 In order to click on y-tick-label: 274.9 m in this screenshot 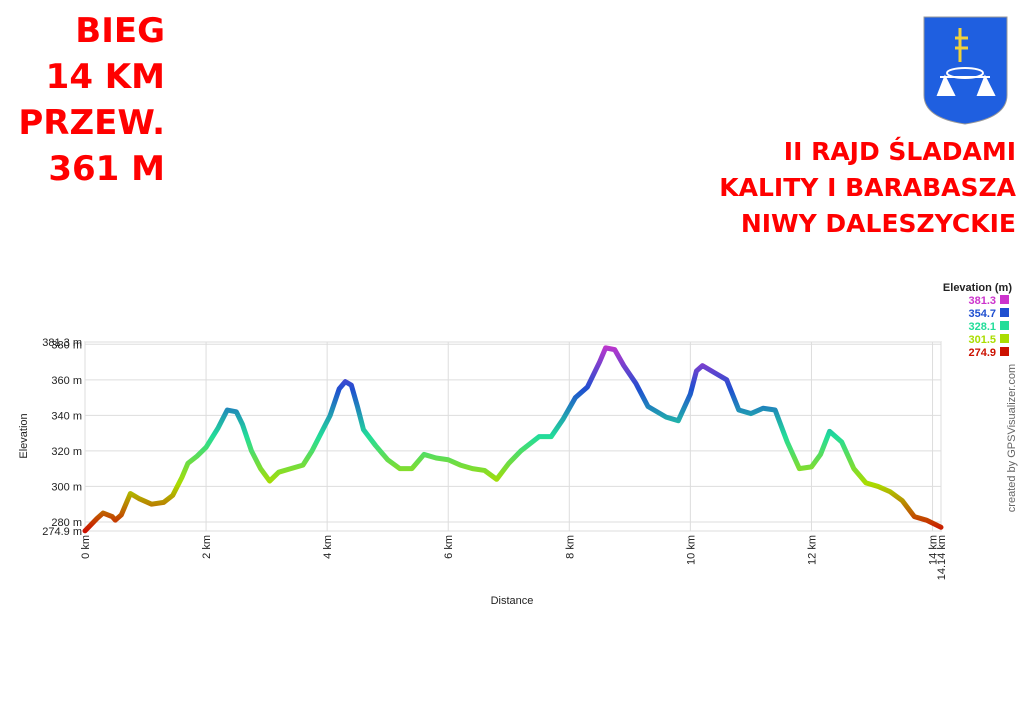, I will do `click(62, 532)`.